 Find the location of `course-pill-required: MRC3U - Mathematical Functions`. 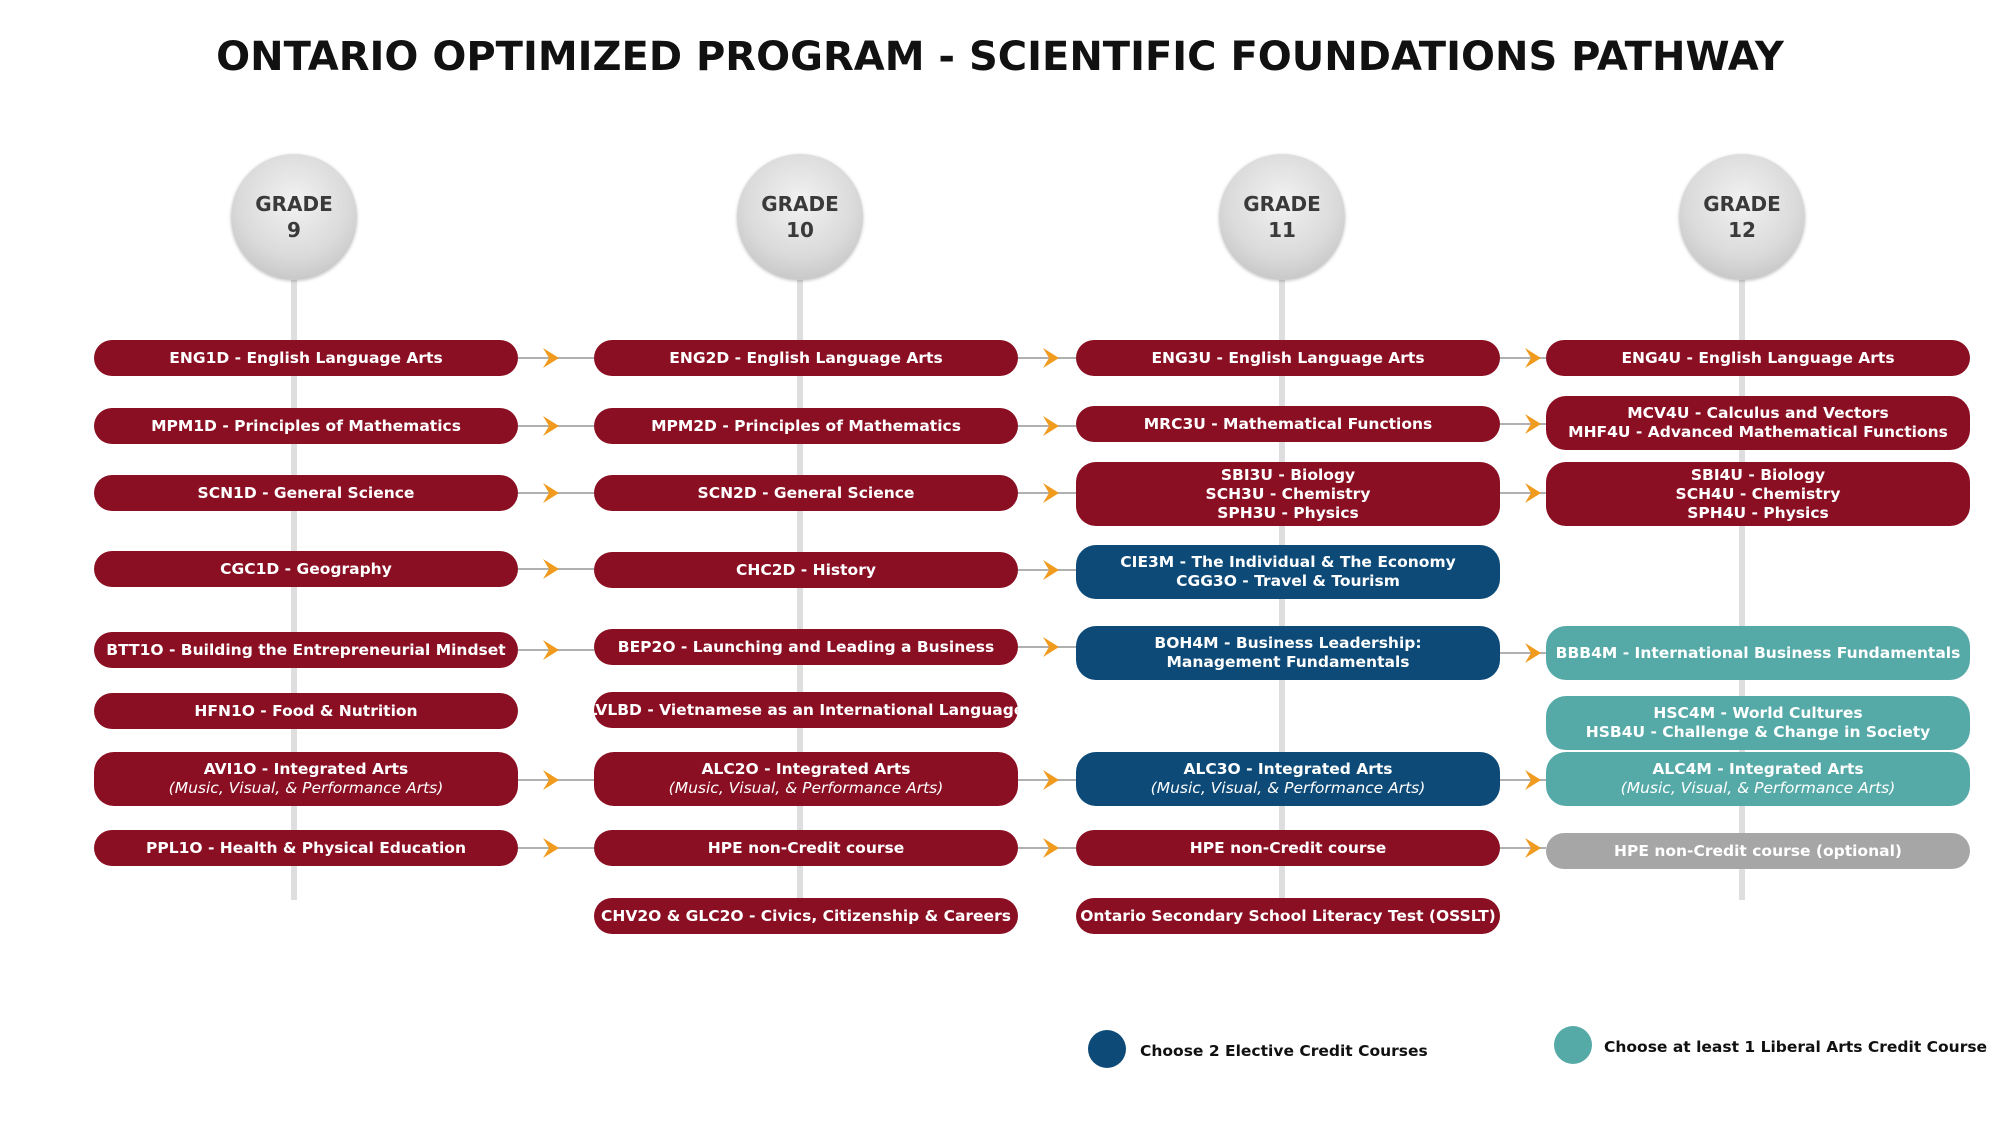

course-pill-required: MRC3U - Mathematical Functions is located at coordinates (1288, 424).